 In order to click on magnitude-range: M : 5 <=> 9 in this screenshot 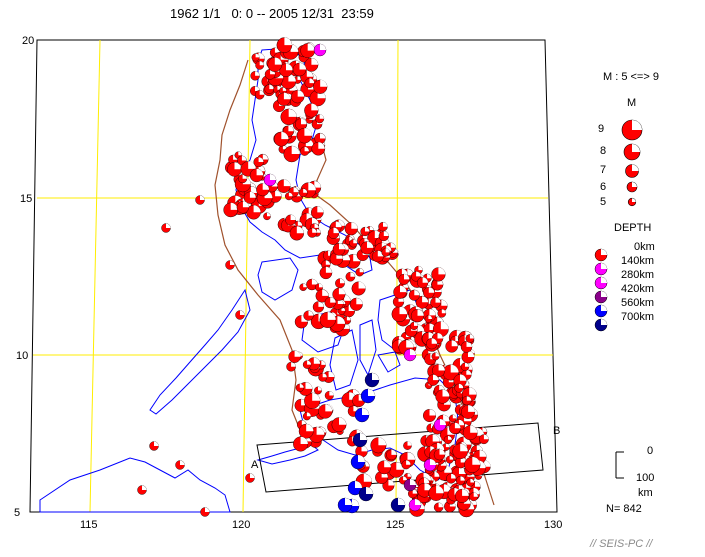, I will do `click(631, 77)`.